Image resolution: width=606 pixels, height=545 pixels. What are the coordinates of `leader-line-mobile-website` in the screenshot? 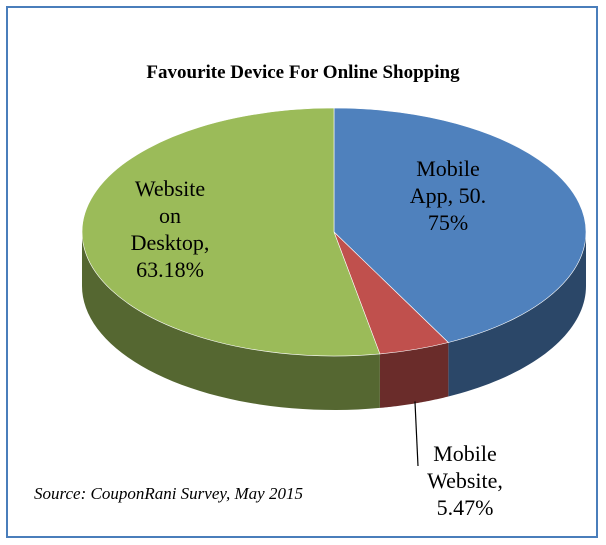 It's located at (416, 434).